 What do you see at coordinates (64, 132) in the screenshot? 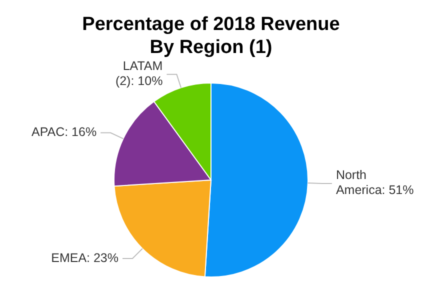
I see `slice-label: APAC: 16%` at bounding box center [64, 132].